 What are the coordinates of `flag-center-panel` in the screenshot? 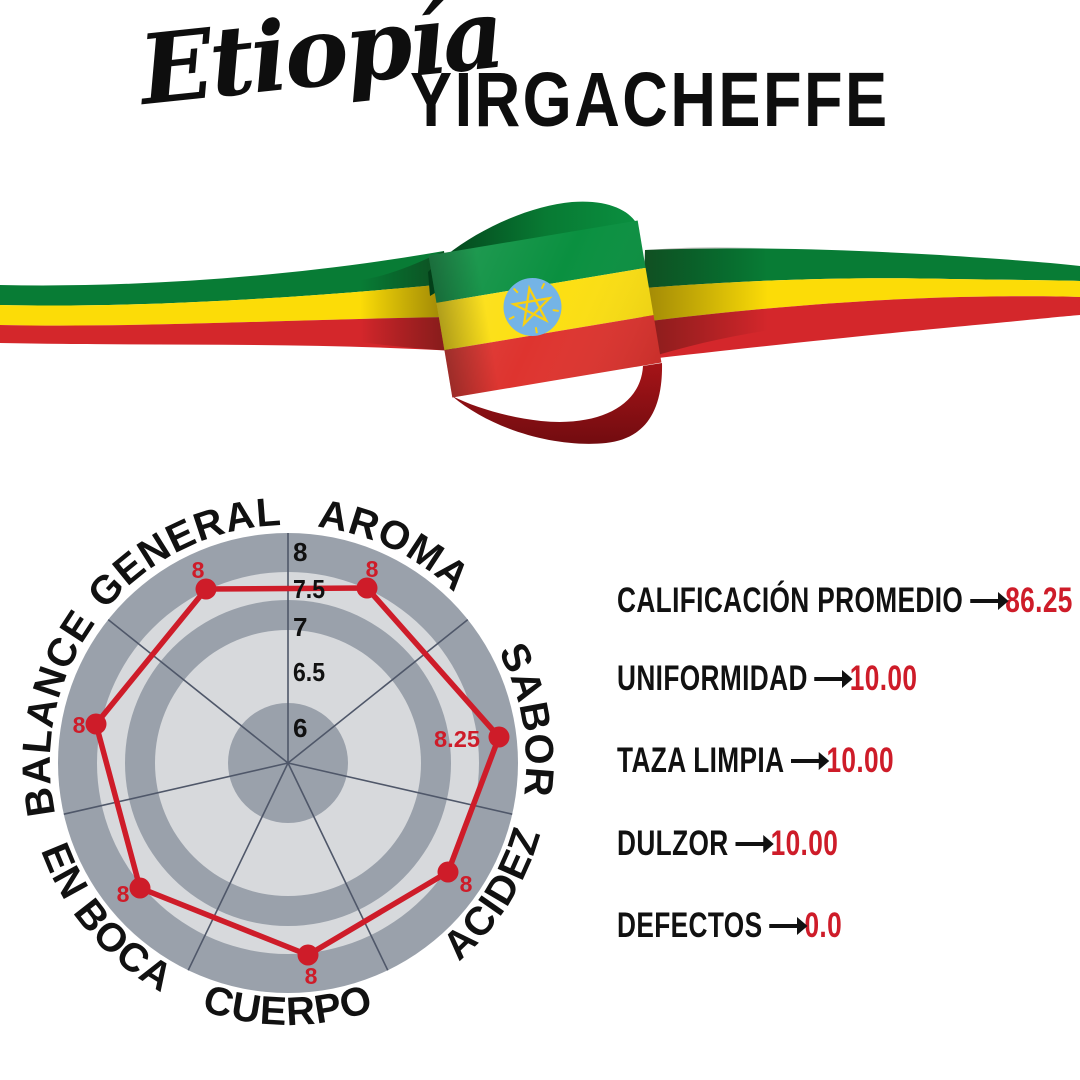 It's located at (545, 309).